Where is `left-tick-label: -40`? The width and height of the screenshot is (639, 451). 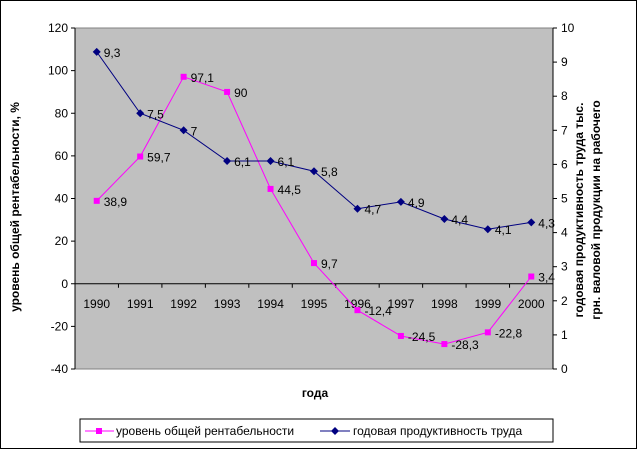 left-tick-label: -40 is located at coordinates (60, 369).